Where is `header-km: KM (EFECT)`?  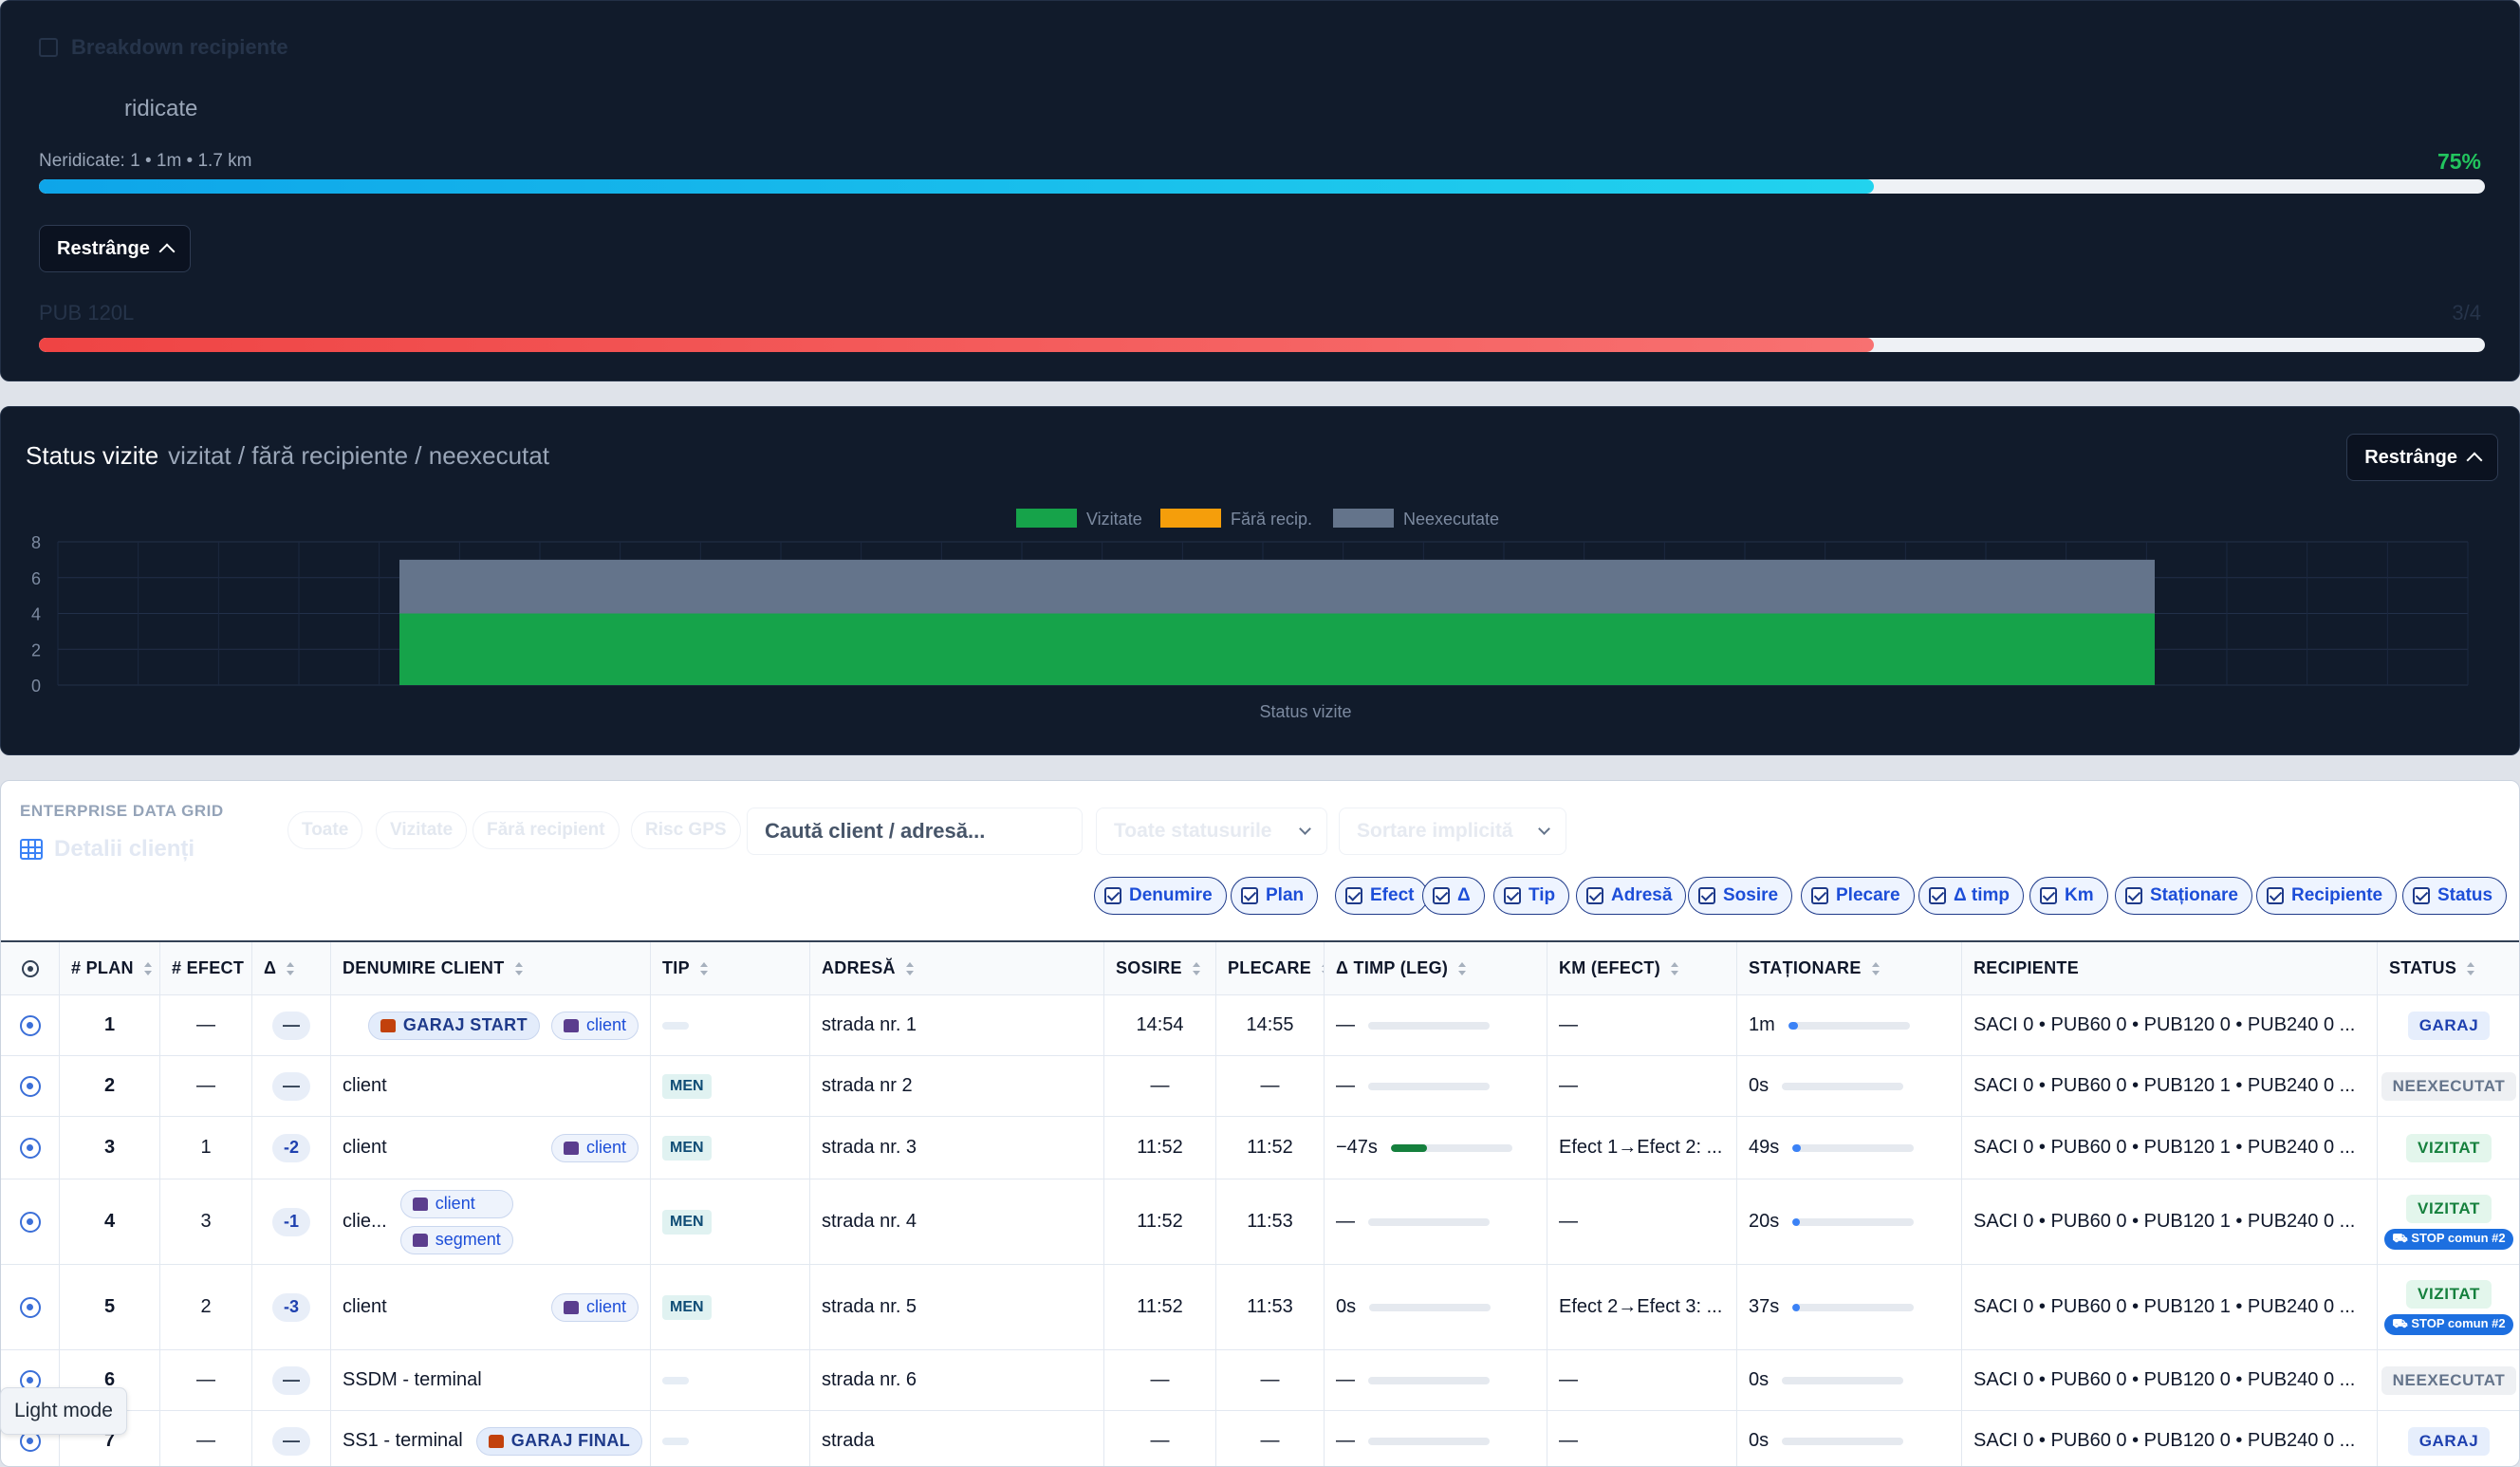 header-km: KM (EFECT) is located at coordinates (1642, 968).